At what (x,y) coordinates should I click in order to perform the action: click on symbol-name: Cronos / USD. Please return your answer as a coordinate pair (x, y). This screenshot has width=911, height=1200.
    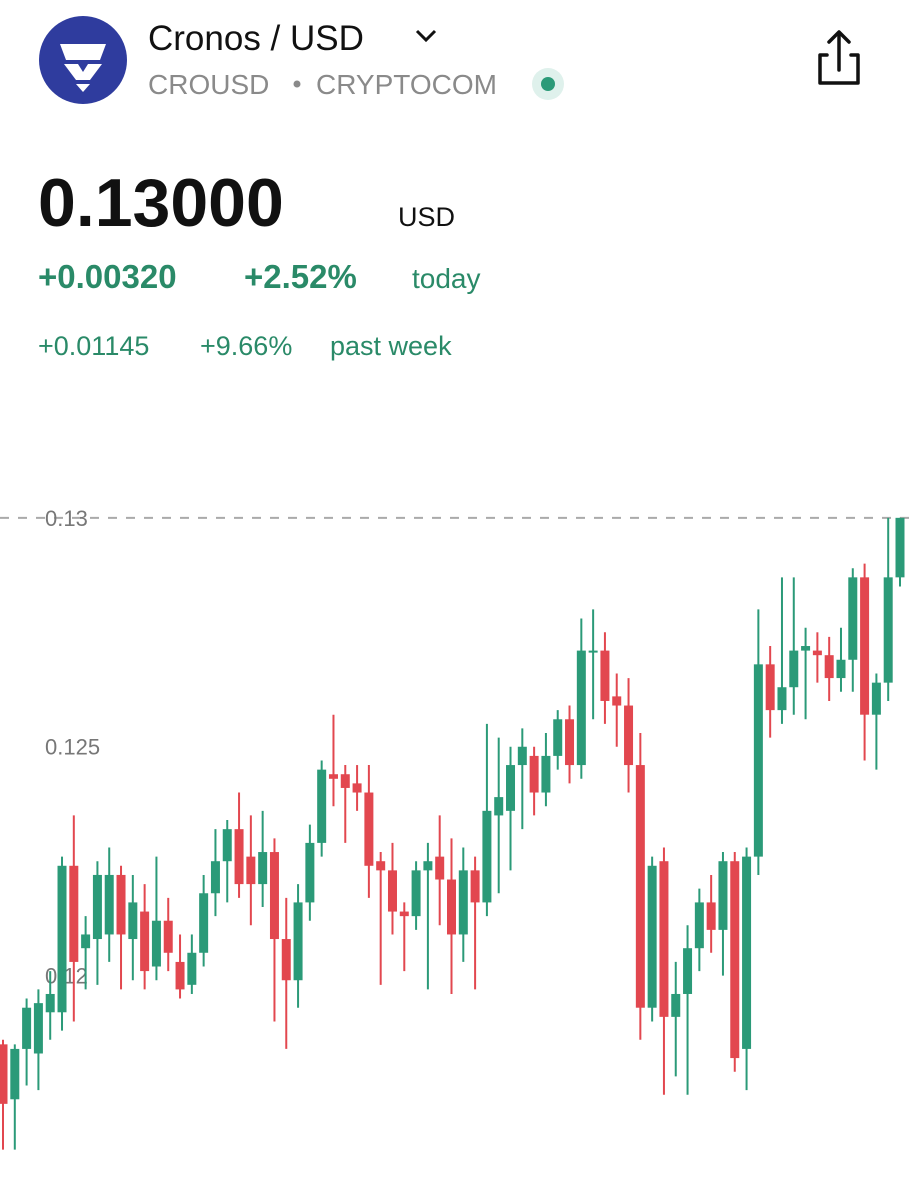
    Looking at the image, I should click on (256, 38).